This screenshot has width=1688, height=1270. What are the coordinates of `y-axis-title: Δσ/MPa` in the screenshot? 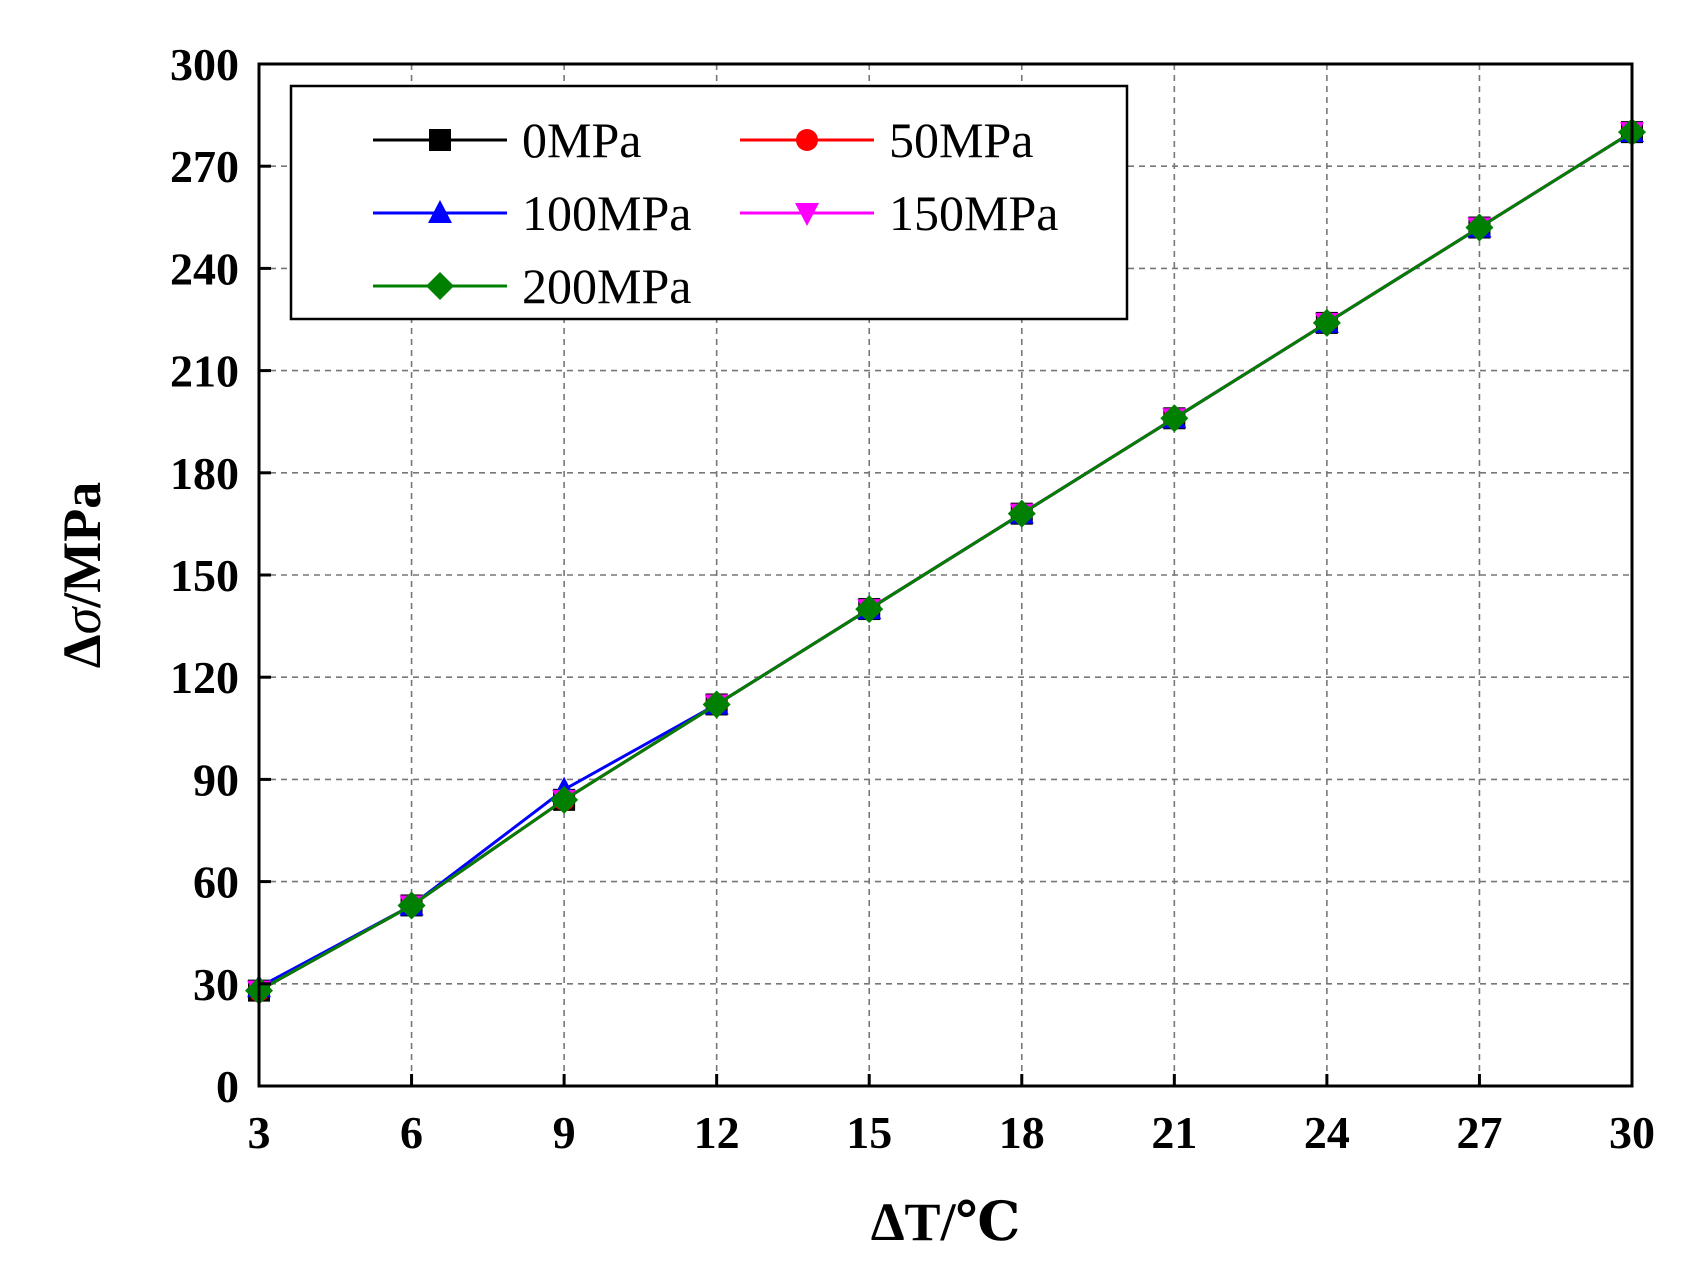 It's located at (82, 575).